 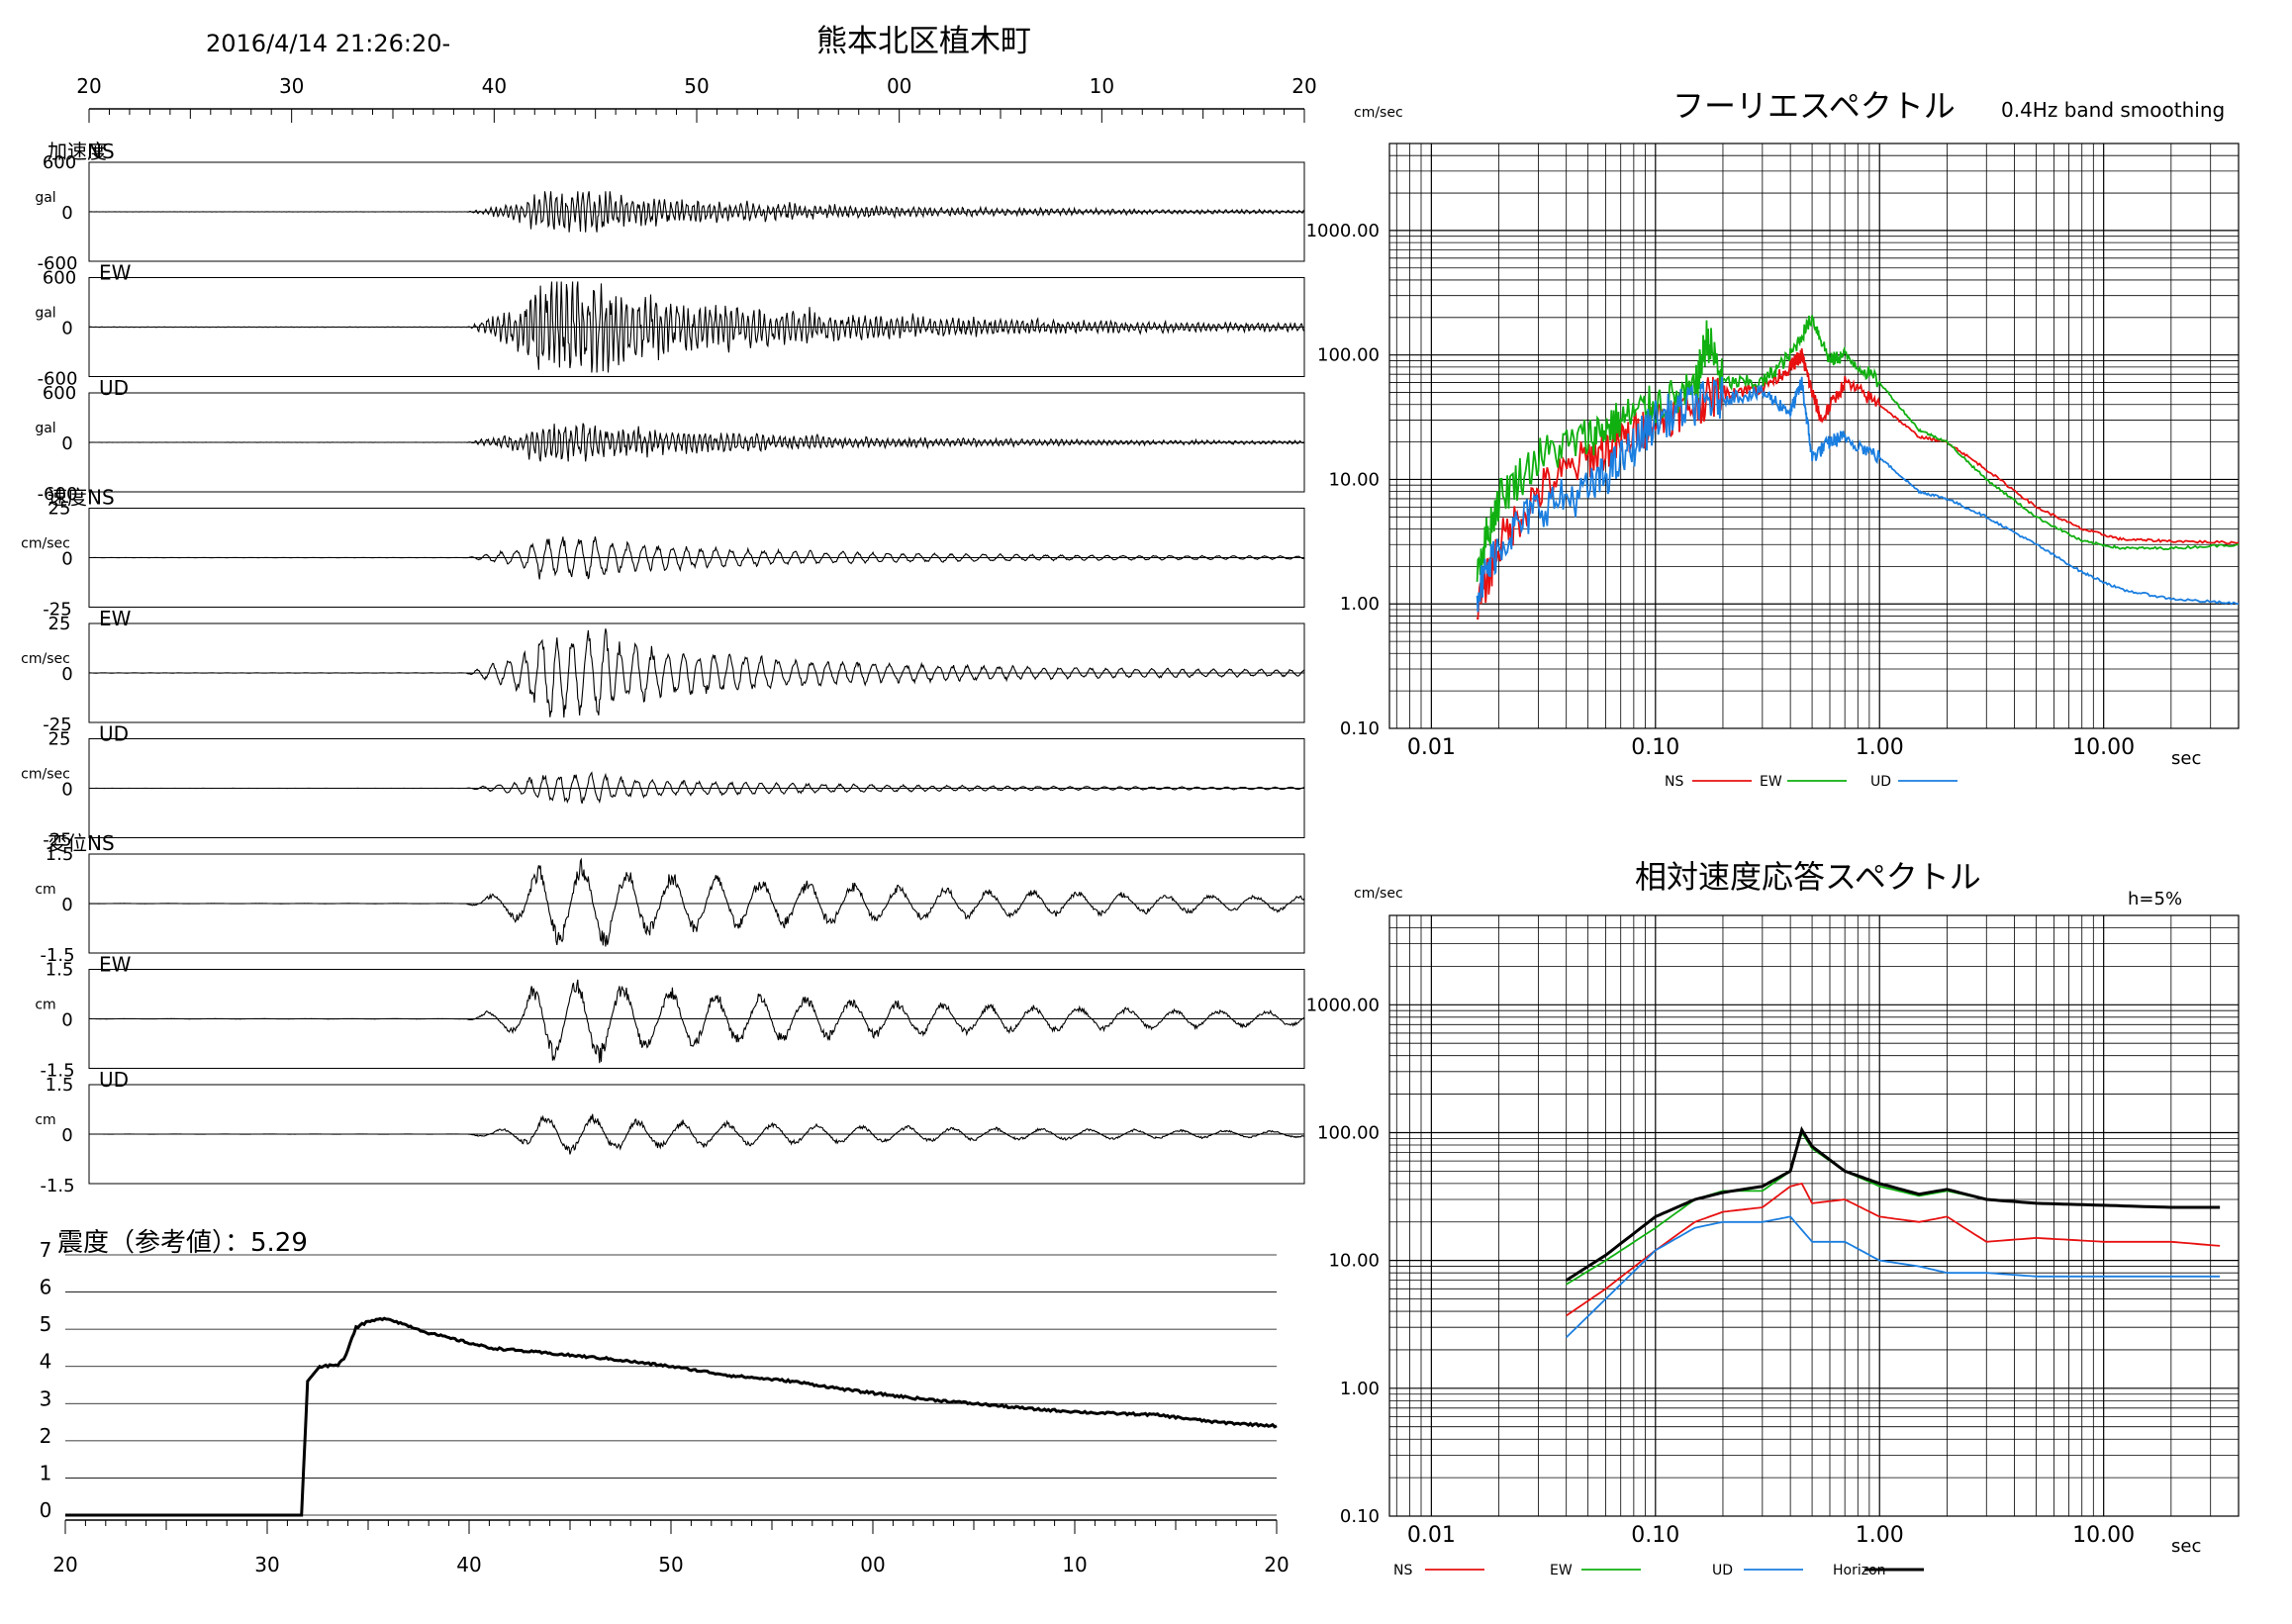 I want to click on waveform-panel-acc-ud: 600 0 -600 gal UD, so click(x=670, y=440).